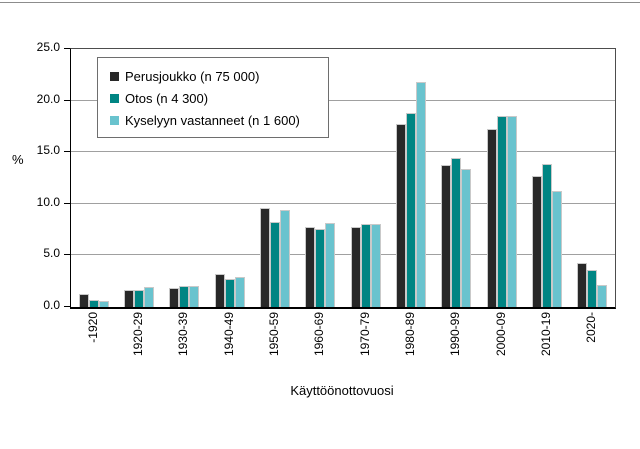  What do you see at coordinates (582, 285) in the screenshot?
I see `bar-perusjoukko-2020-` at bounding box center [582, 285].